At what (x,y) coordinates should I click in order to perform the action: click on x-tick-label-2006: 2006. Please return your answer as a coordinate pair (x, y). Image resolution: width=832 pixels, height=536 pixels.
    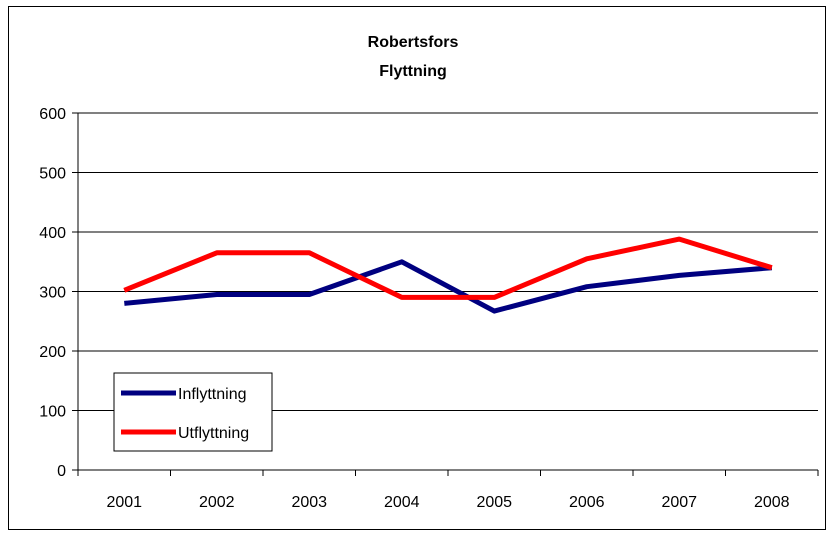
    Looking at the image, I should click on (587, 502).